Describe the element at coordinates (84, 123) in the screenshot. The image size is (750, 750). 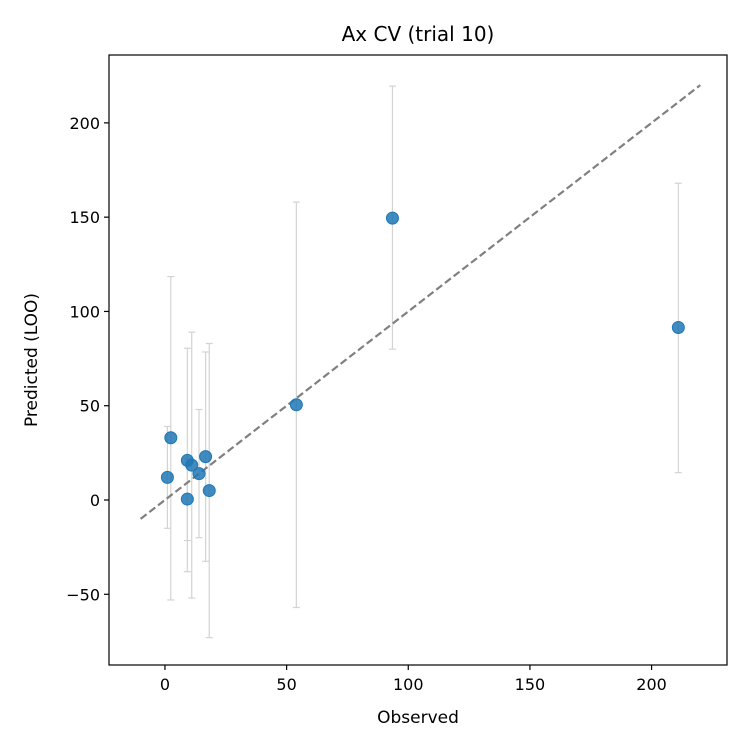
I see `y-tick-label: 200` at that location.